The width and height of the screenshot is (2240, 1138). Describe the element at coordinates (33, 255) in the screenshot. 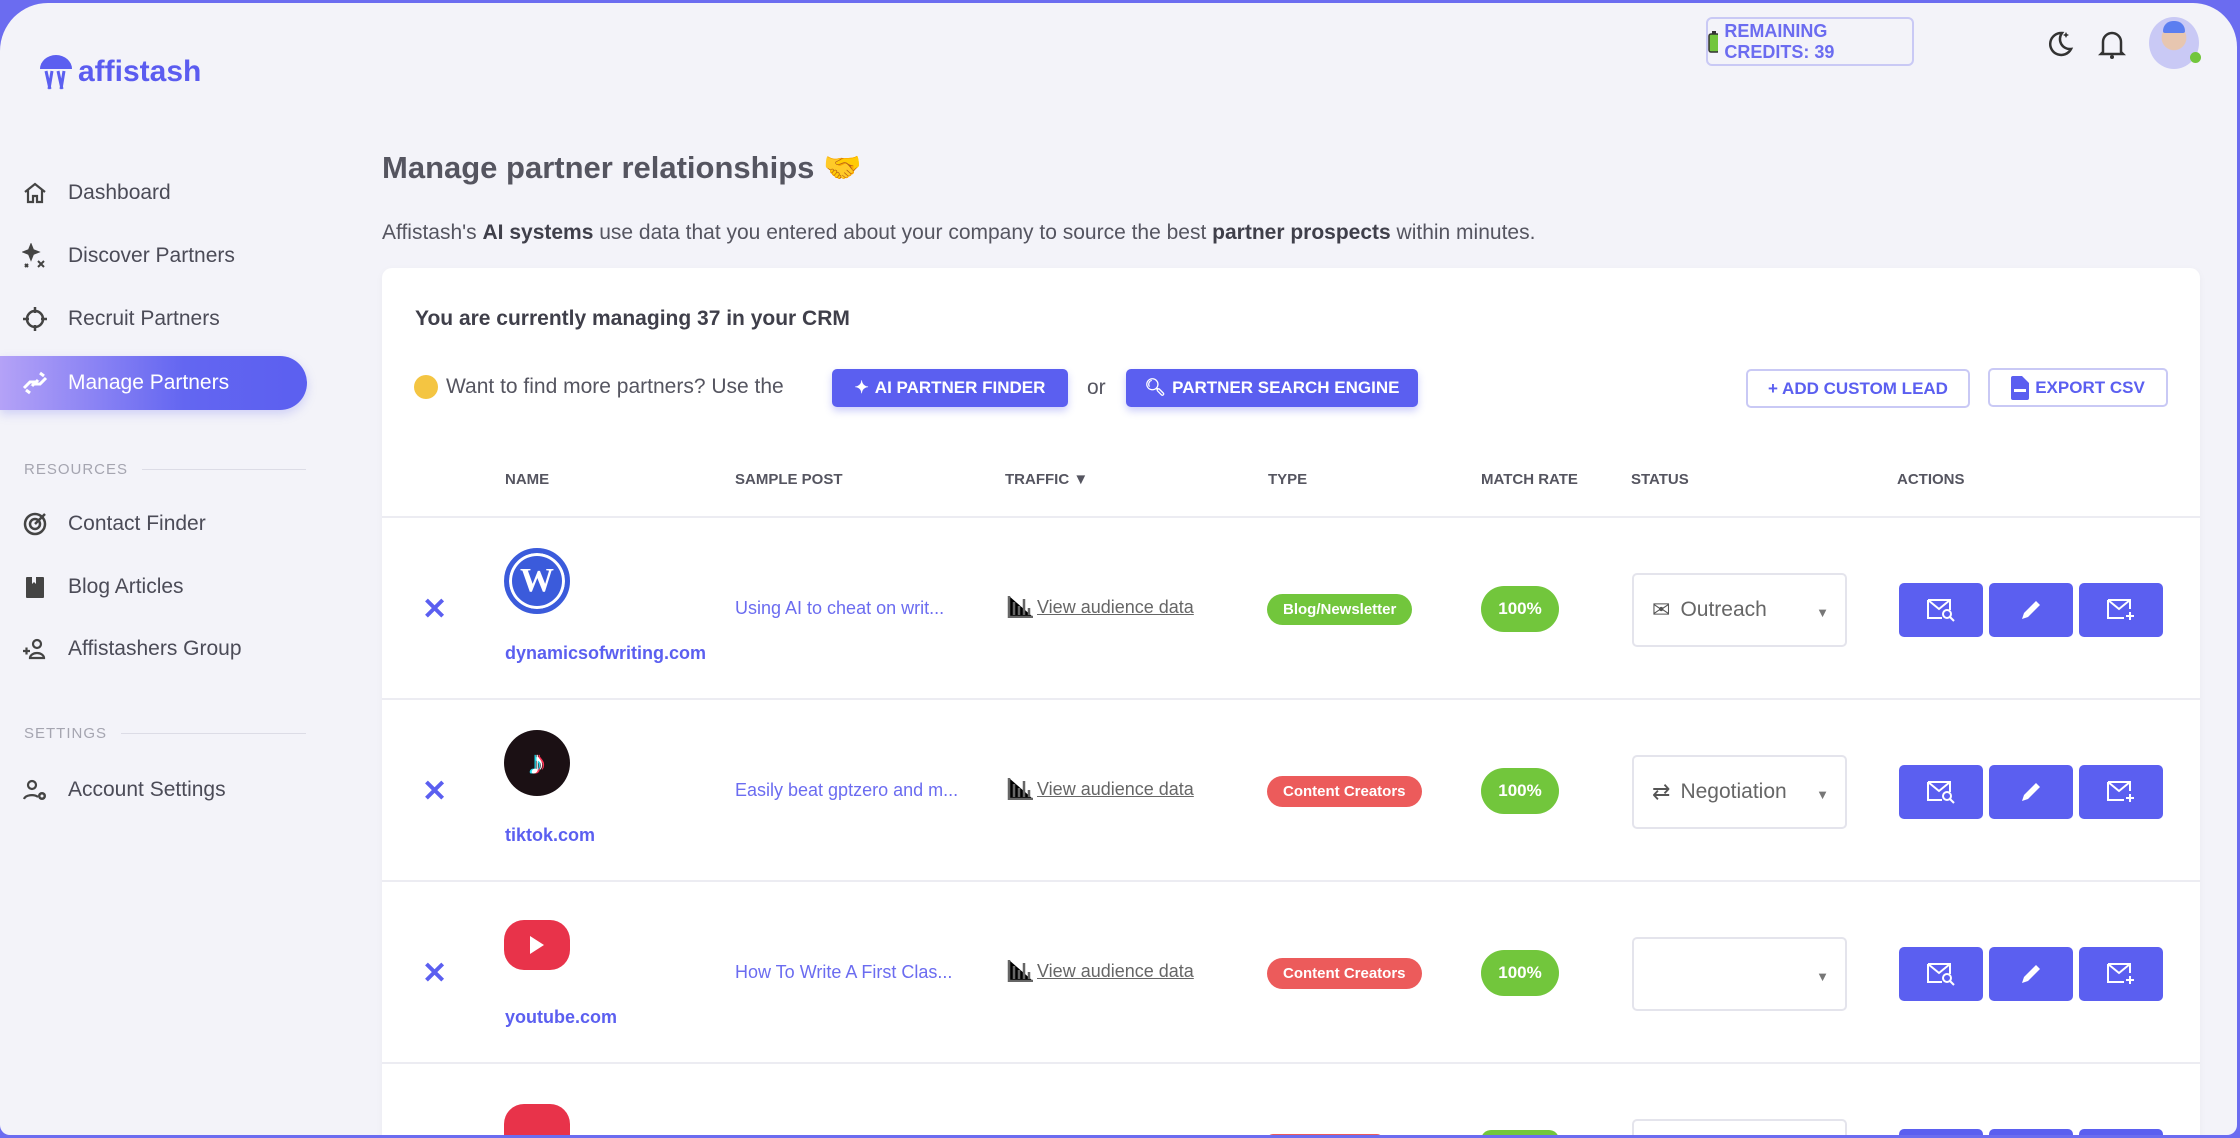

I see `sparkles-icon` at that location.